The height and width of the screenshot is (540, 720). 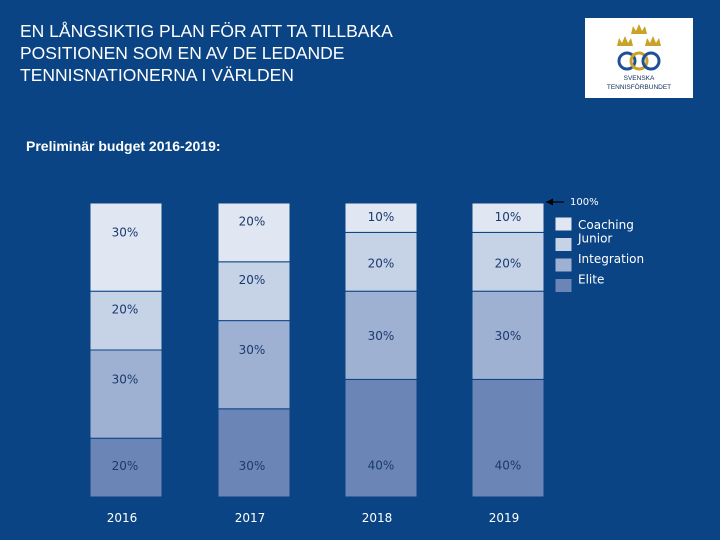 What do you see at coordinates (157, 75) in the screenshot?
I see `title-line-3: TENNISNATIONERNA I VÄRLDEN` at bounding box center [157, 75].